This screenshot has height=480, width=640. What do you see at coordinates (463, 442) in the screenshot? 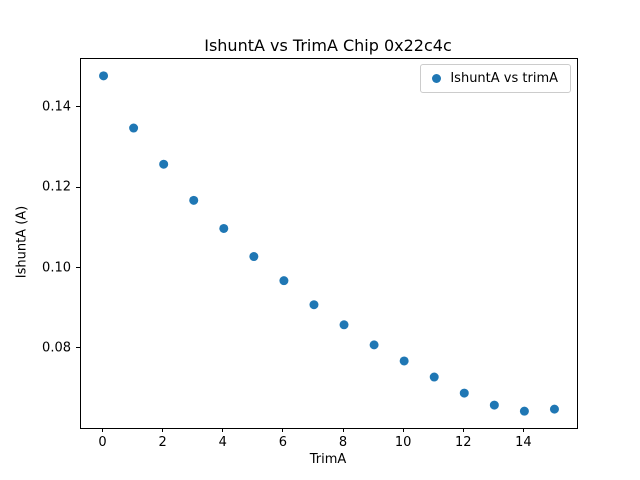
I see `x-tick-label: 12` at bounding box center [463, 442].